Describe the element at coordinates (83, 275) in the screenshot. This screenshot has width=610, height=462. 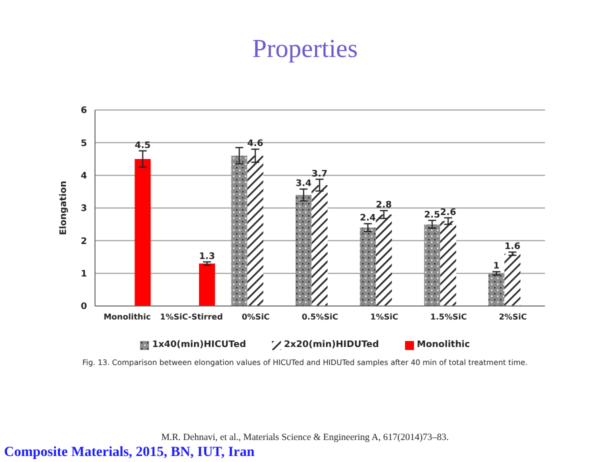
I see `y-tick-label: 1` at that location.